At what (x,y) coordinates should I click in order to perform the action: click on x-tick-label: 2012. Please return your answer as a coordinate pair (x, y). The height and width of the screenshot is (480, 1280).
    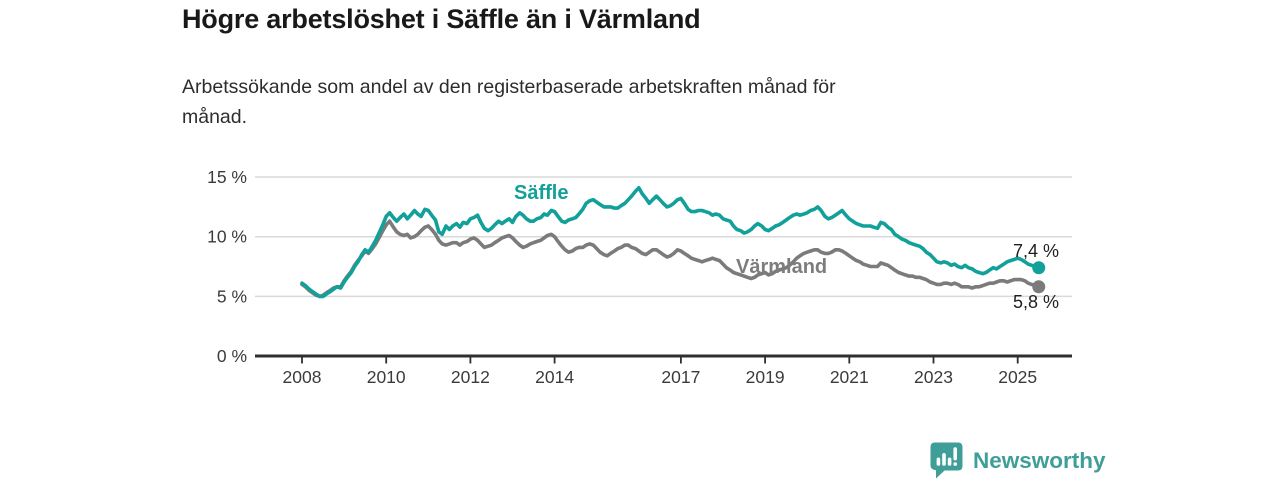
    Looking at the image, I should click on (470, 377).